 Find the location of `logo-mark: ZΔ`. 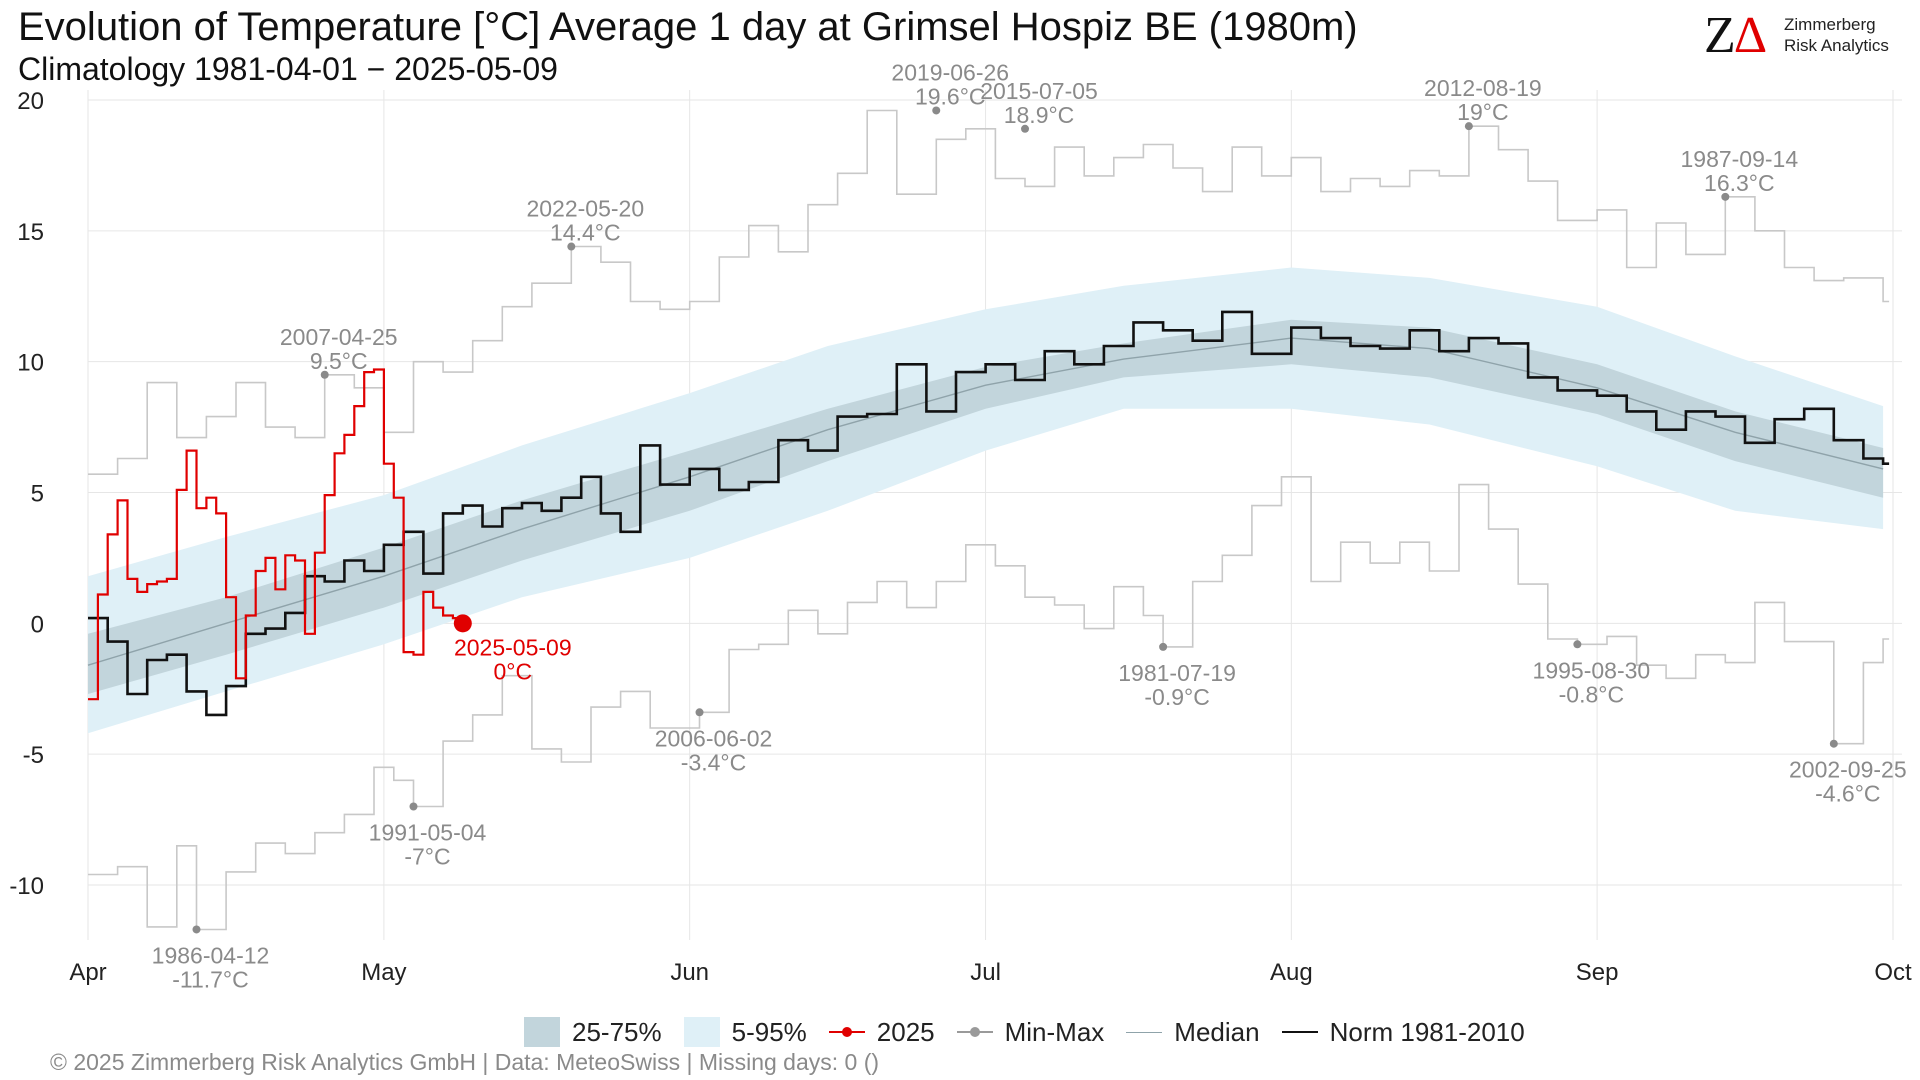

logo-mark: ZΔ is located at coordinates (1735, 35).